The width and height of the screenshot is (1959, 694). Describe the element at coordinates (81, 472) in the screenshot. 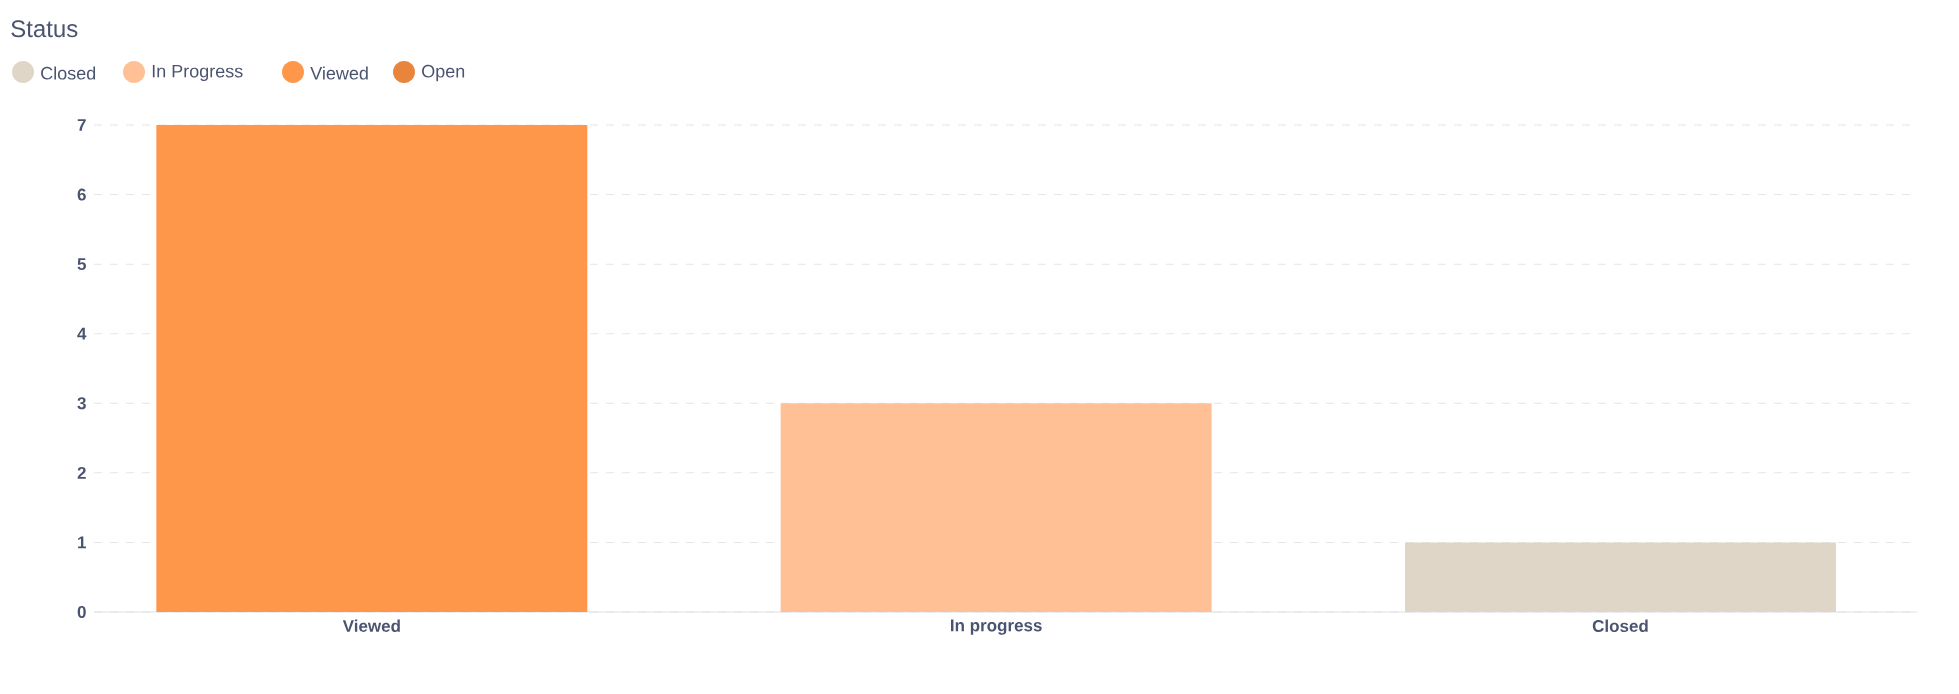

I see `y-tick-label: 2` at that location.